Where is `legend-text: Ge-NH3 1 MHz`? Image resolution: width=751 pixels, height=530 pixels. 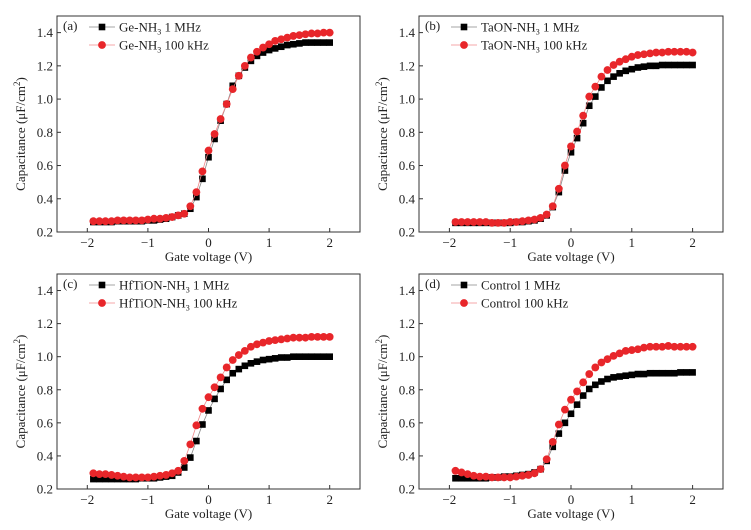
legend-text: Ge-NH3 1 MHz is located at coordinates (160, 28).